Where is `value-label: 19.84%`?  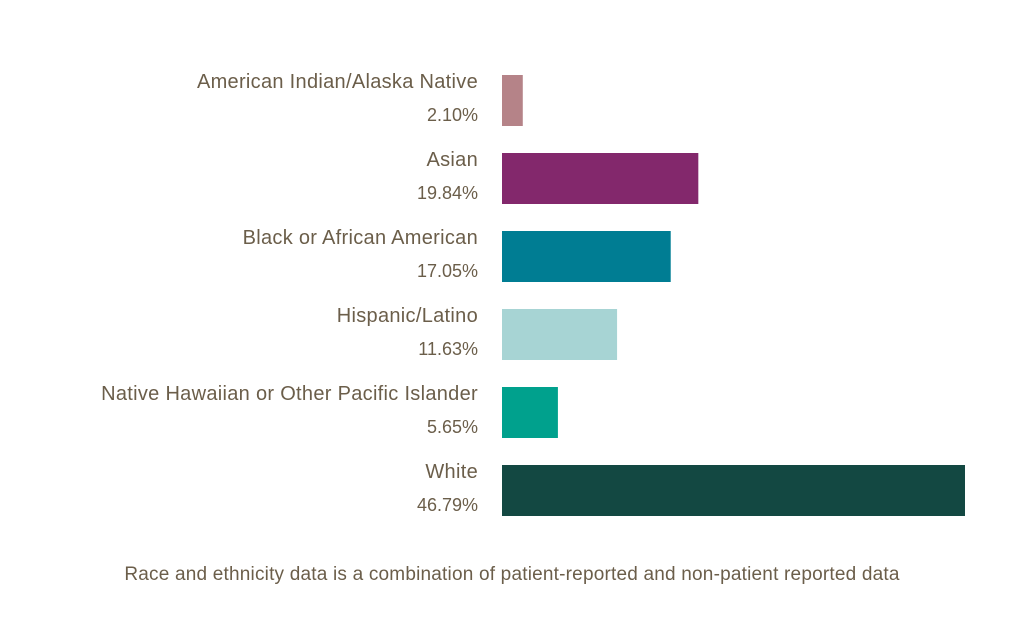
value-label: 19.84% is located at coordinates (447, 193).